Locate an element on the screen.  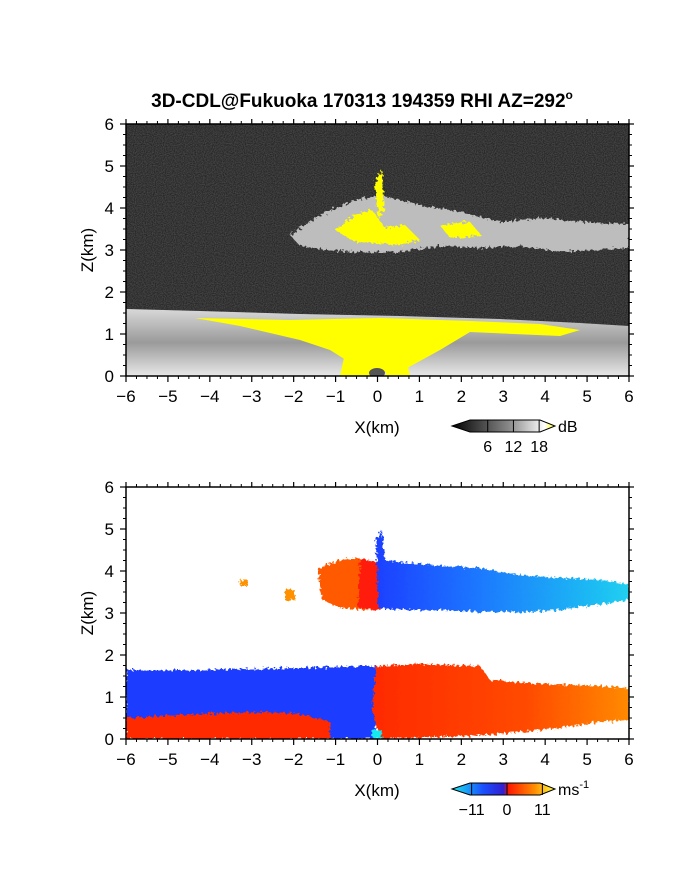
reflectivity-cloud-layer is located at coordinates (459, 211).